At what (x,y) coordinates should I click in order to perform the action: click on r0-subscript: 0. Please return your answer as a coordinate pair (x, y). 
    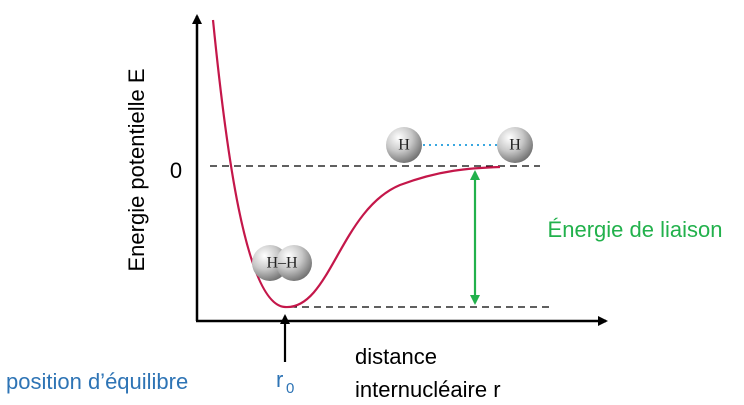
    Looking at the image, I should click on (290, 388).